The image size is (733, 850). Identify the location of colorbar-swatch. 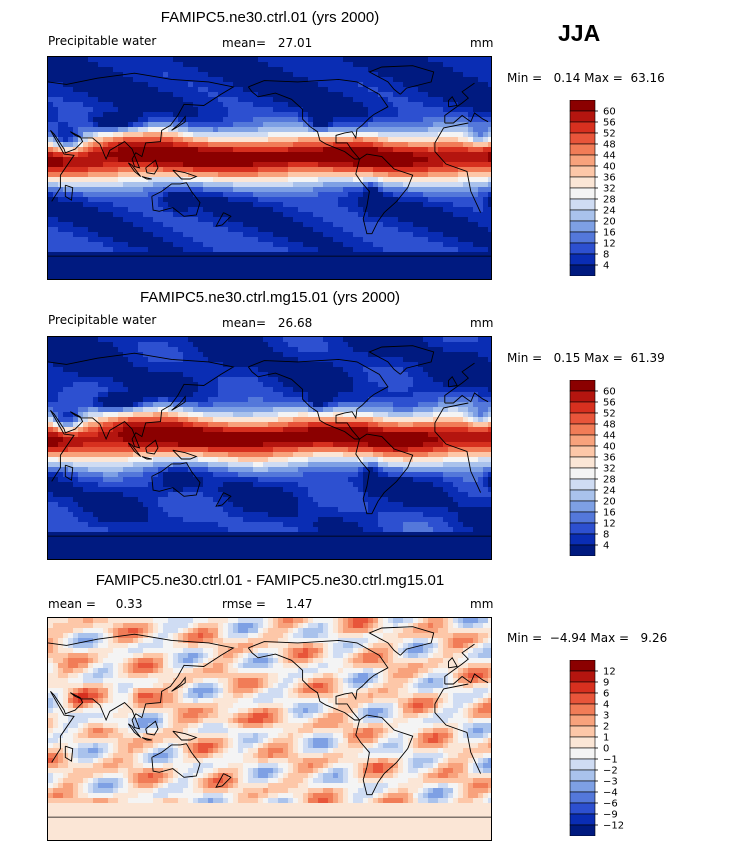
(582, 226).